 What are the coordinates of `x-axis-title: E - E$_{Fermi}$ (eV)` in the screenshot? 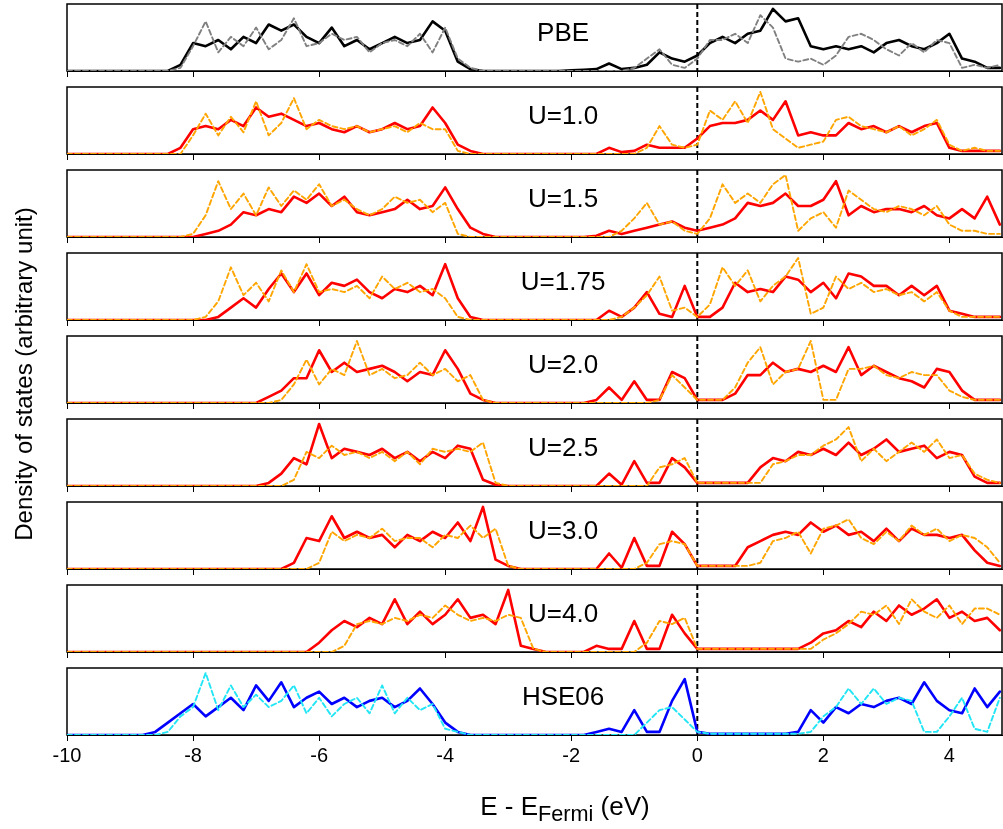 It's located at (565, 809).